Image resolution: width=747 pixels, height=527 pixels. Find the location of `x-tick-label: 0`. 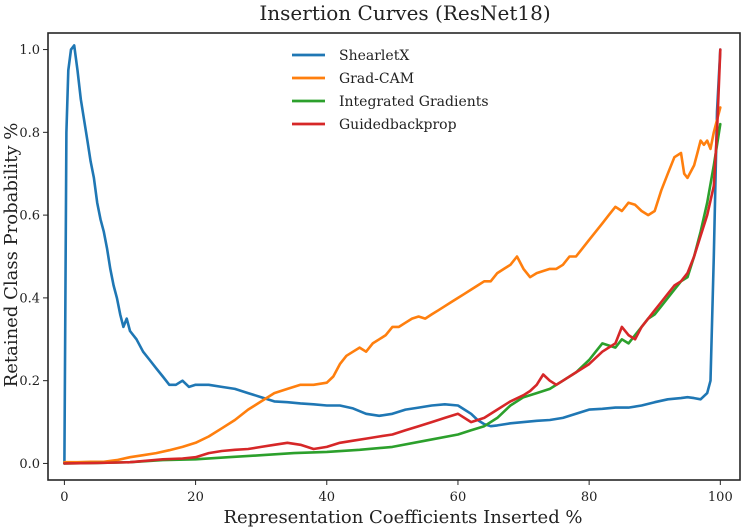

x-tick-label: 0 is located at coordinates (64, 497).